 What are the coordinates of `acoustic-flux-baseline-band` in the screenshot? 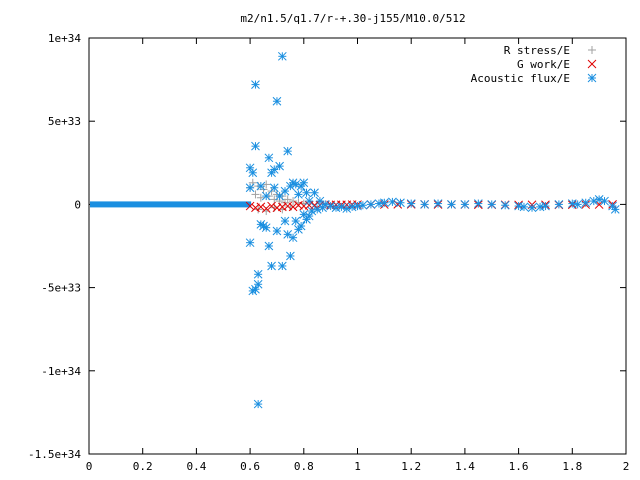 It's located at (171, 204).